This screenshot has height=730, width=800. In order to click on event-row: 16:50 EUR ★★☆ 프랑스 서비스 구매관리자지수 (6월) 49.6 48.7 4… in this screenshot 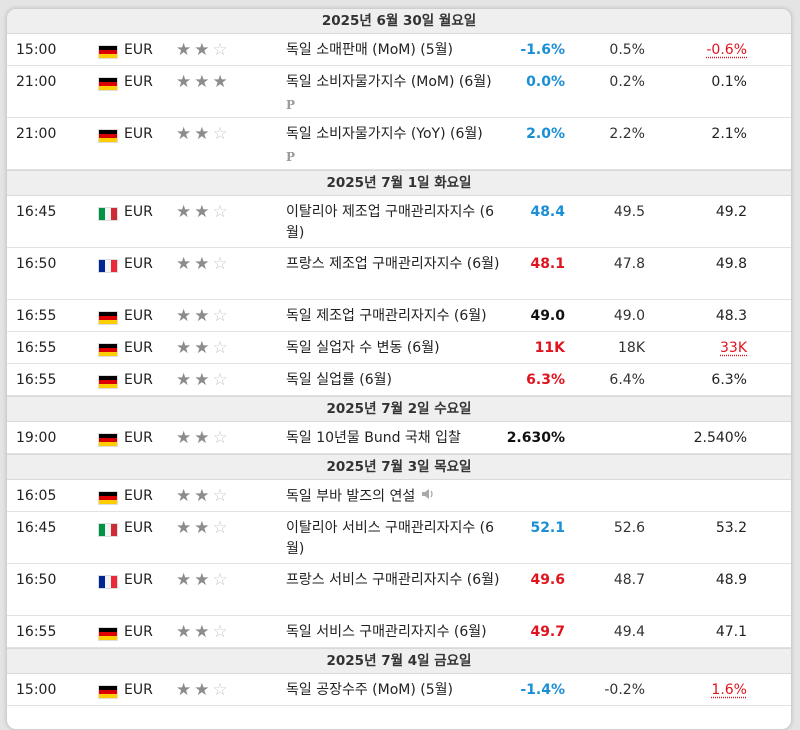, I will do `click(399, 590)`.